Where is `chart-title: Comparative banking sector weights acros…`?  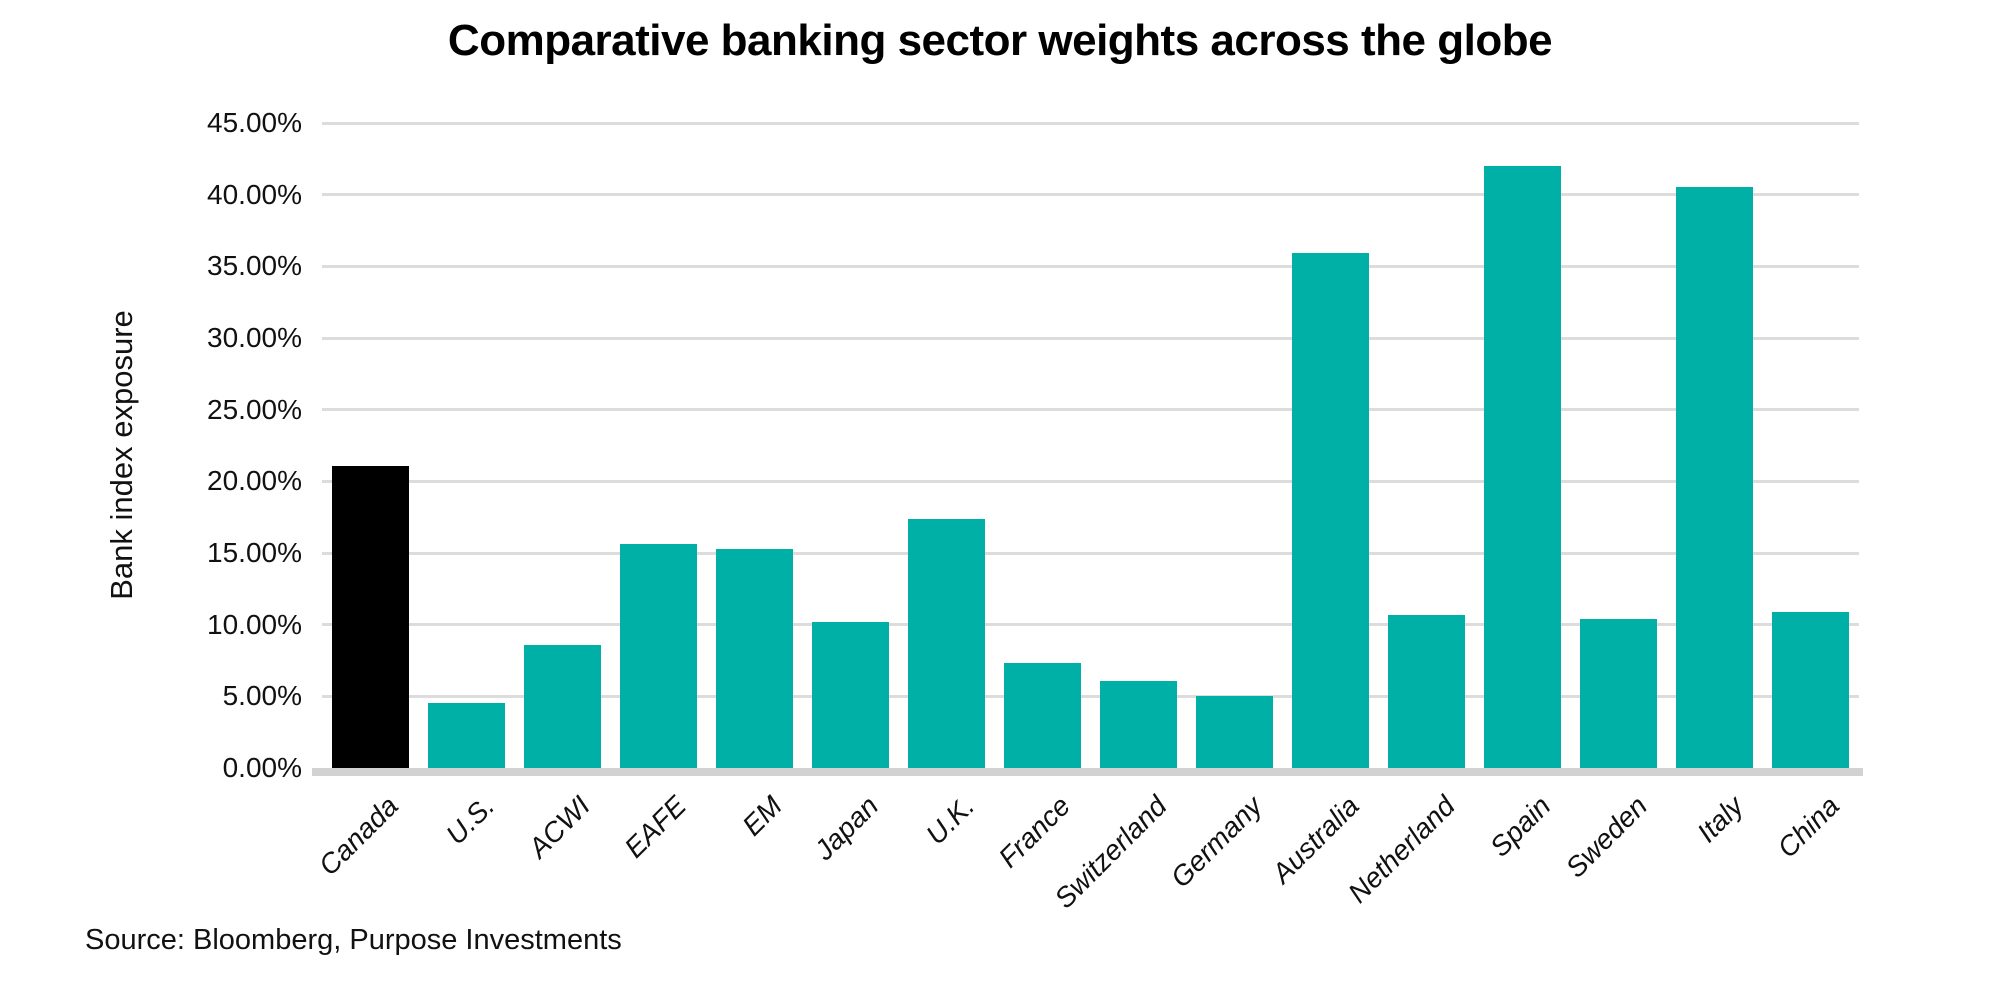 chart-title: Comparative banking sector weights acros… is located at coordinates (1000, 40).